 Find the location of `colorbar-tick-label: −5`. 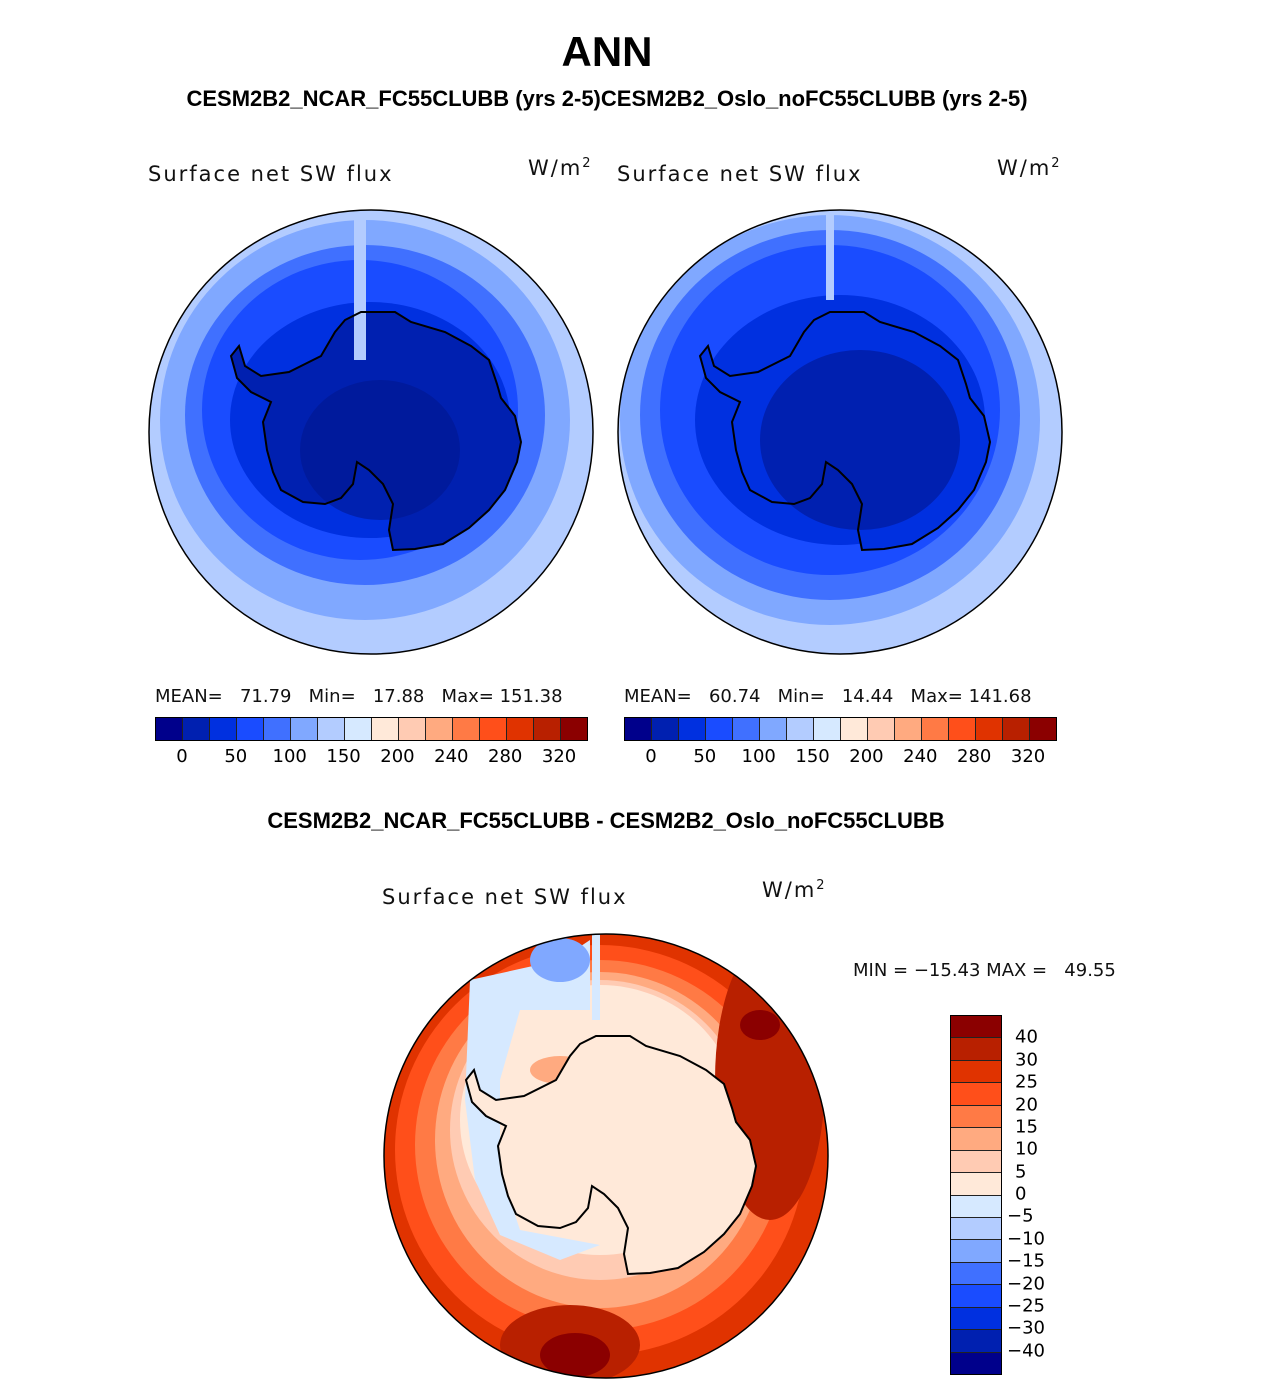

colorbar-tick-label: −5 is located at coordinates (1020, 1216).